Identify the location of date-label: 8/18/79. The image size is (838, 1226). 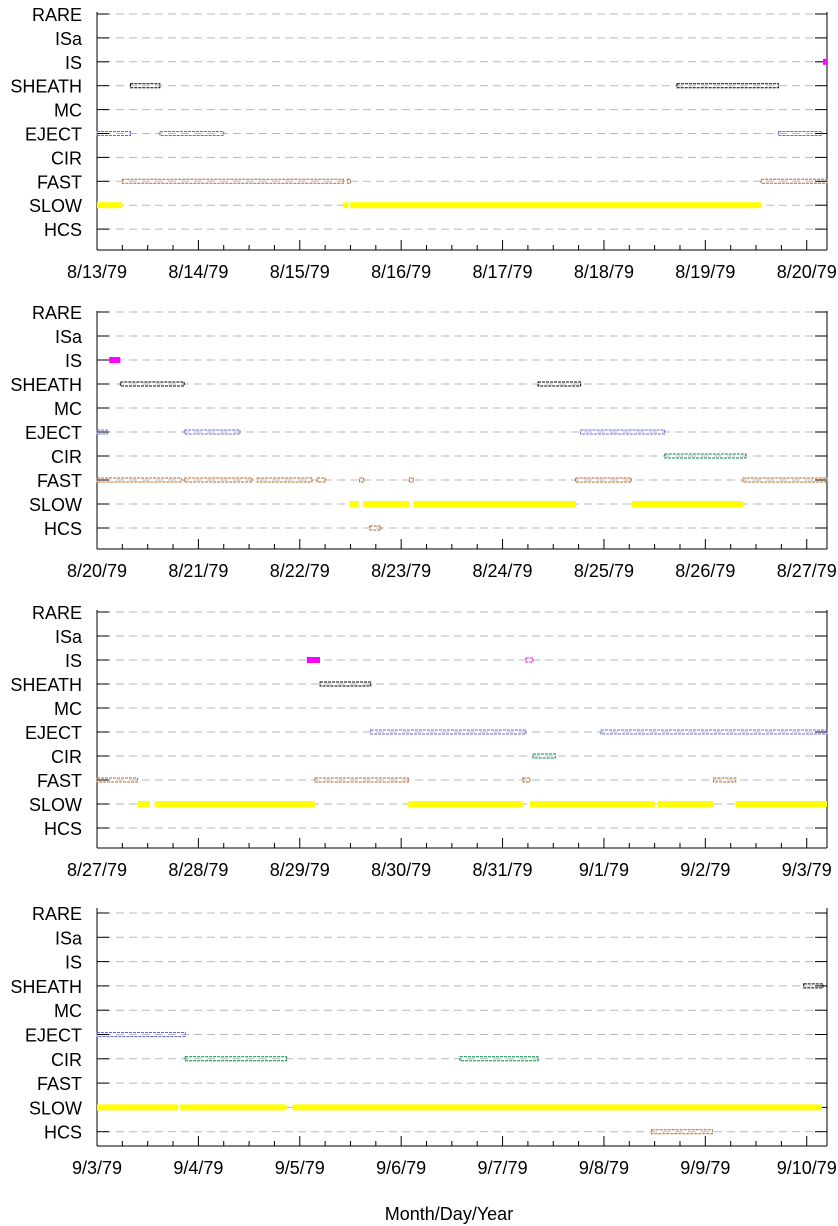
(604, 272).